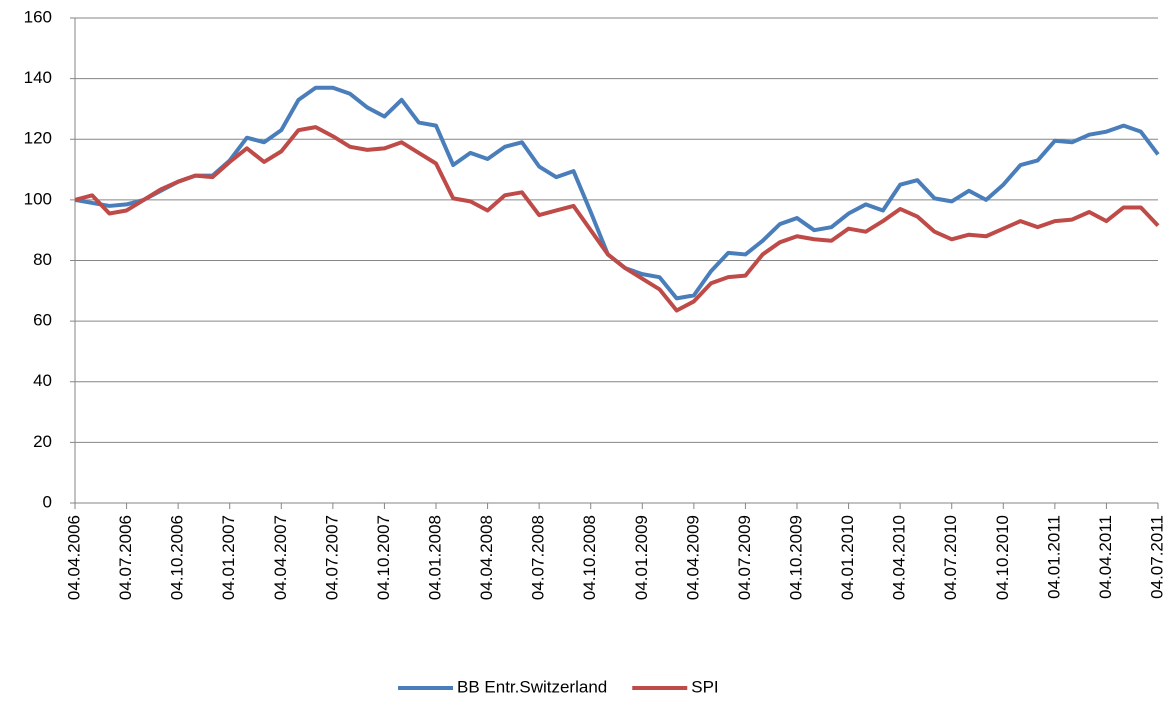 This screenshot has width=1172, height=710. Describe the element at coordinates (1053, 557) in the screenshot. I see `x-tick-label: 04.01.2011` at that location.